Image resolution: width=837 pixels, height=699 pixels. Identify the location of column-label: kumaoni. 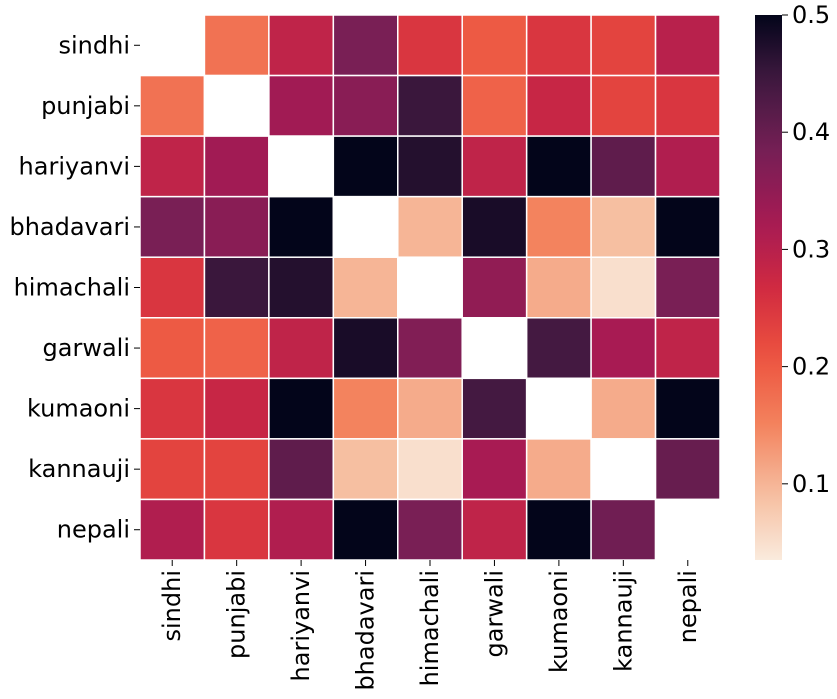
(559, 621).